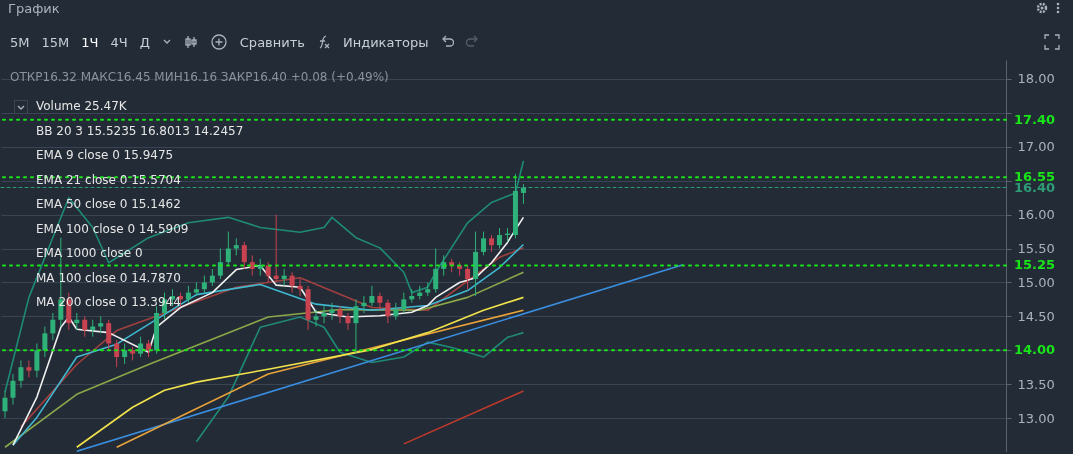 The height and width of the screenshot is (454, 1073). Describe the element at coordinates (89, 253) in the screenshot. I see `annotation: EMA 1000 close 0` at that location.